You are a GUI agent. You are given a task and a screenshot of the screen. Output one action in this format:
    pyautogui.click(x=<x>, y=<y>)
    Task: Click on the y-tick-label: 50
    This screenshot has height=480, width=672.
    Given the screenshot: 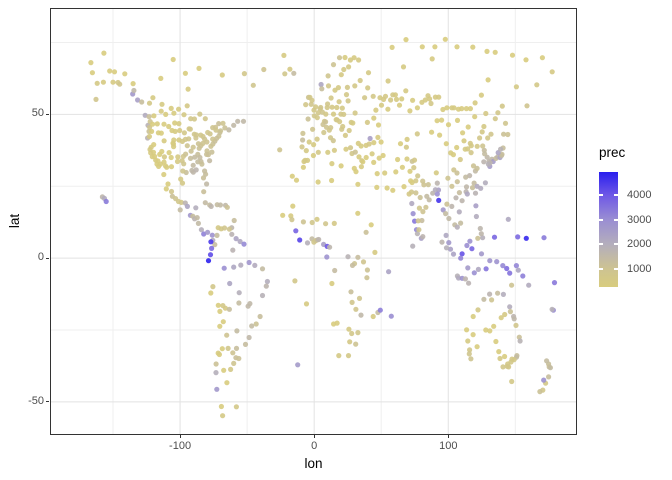 What is the action you would take?
    pyautogui.click(x=37, y=113)
    